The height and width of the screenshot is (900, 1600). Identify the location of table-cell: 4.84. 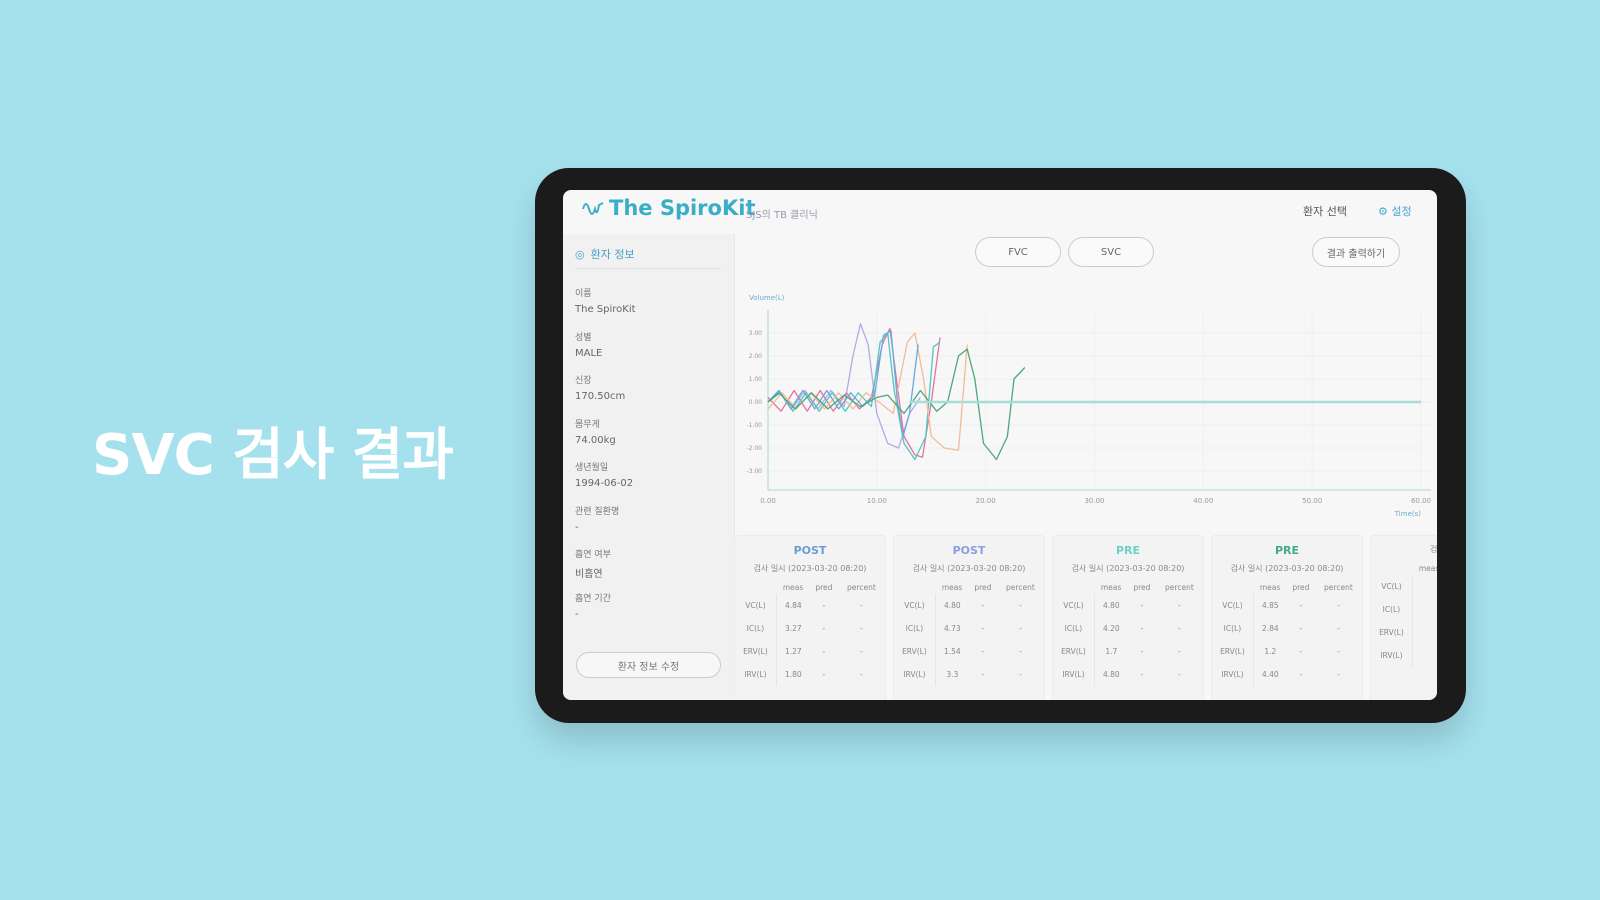
(793, 605).